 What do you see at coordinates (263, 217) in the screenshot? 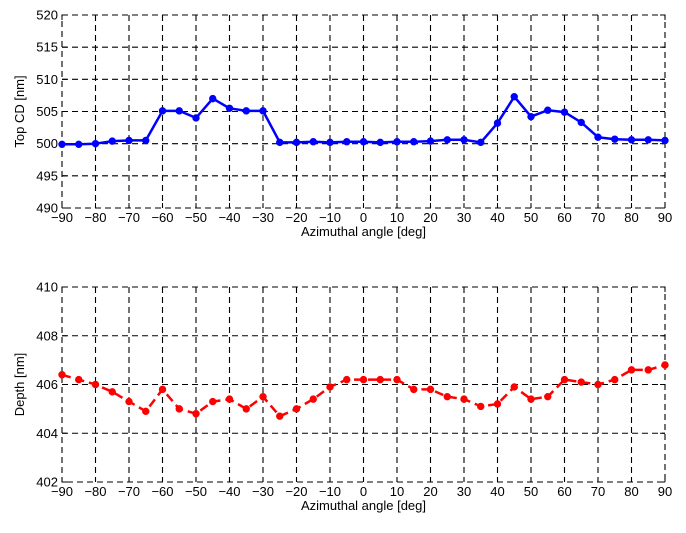
I see `x-tick-label: −30` at bounding box center [263, 217].